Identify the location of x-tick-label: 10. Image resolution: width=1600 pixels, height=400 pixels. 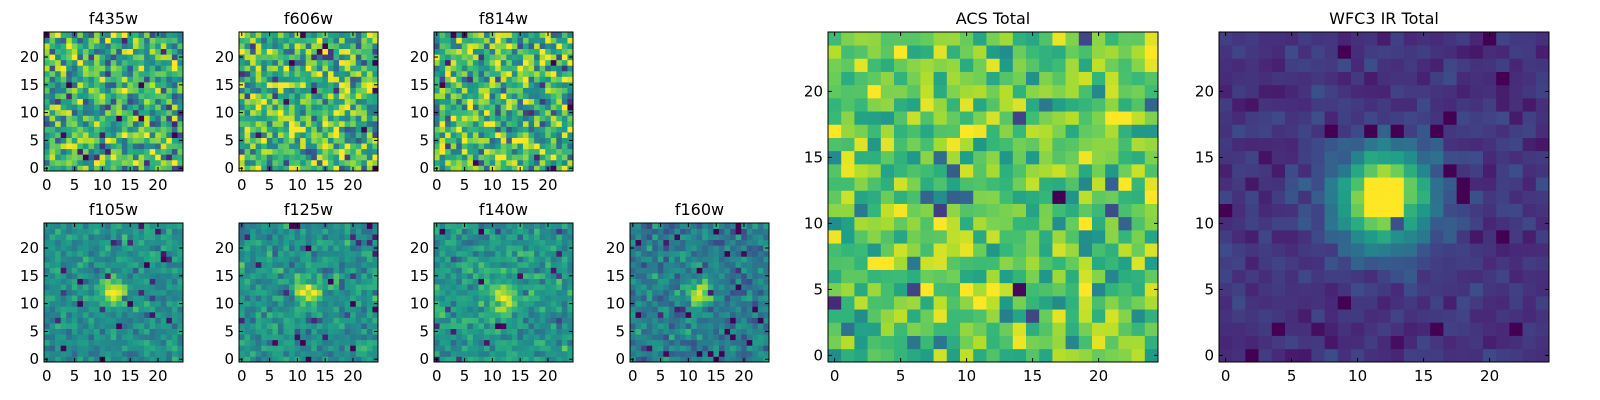
(297, 185).